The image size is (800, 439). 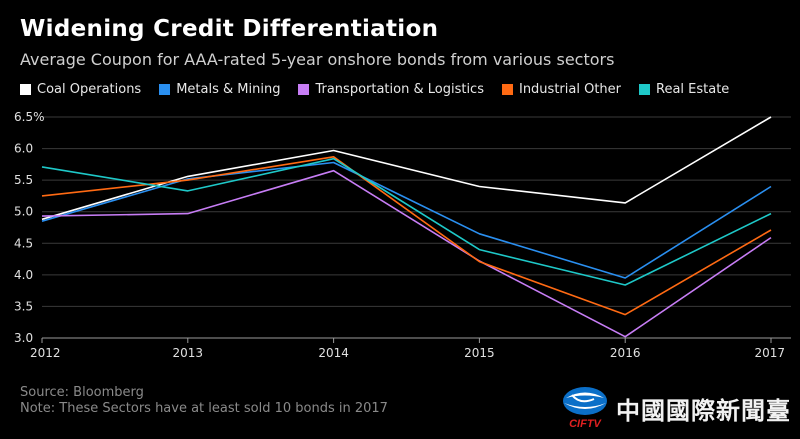 I want to click on y-tick-label: 4.0, so click(x=23, y=275).